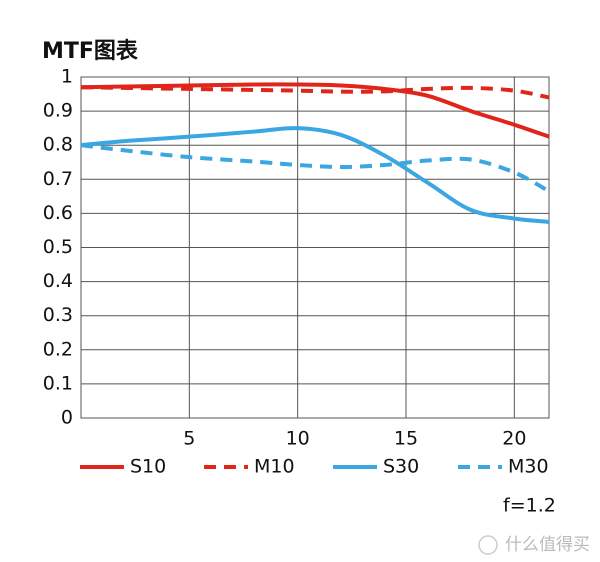 Image resolution: width=600 pixels, height=562 pixels. What do you see at coordinates (58, 315) in the screenshot?
I see `y-tick-label: 0.3` at bounding box center [58, 315].